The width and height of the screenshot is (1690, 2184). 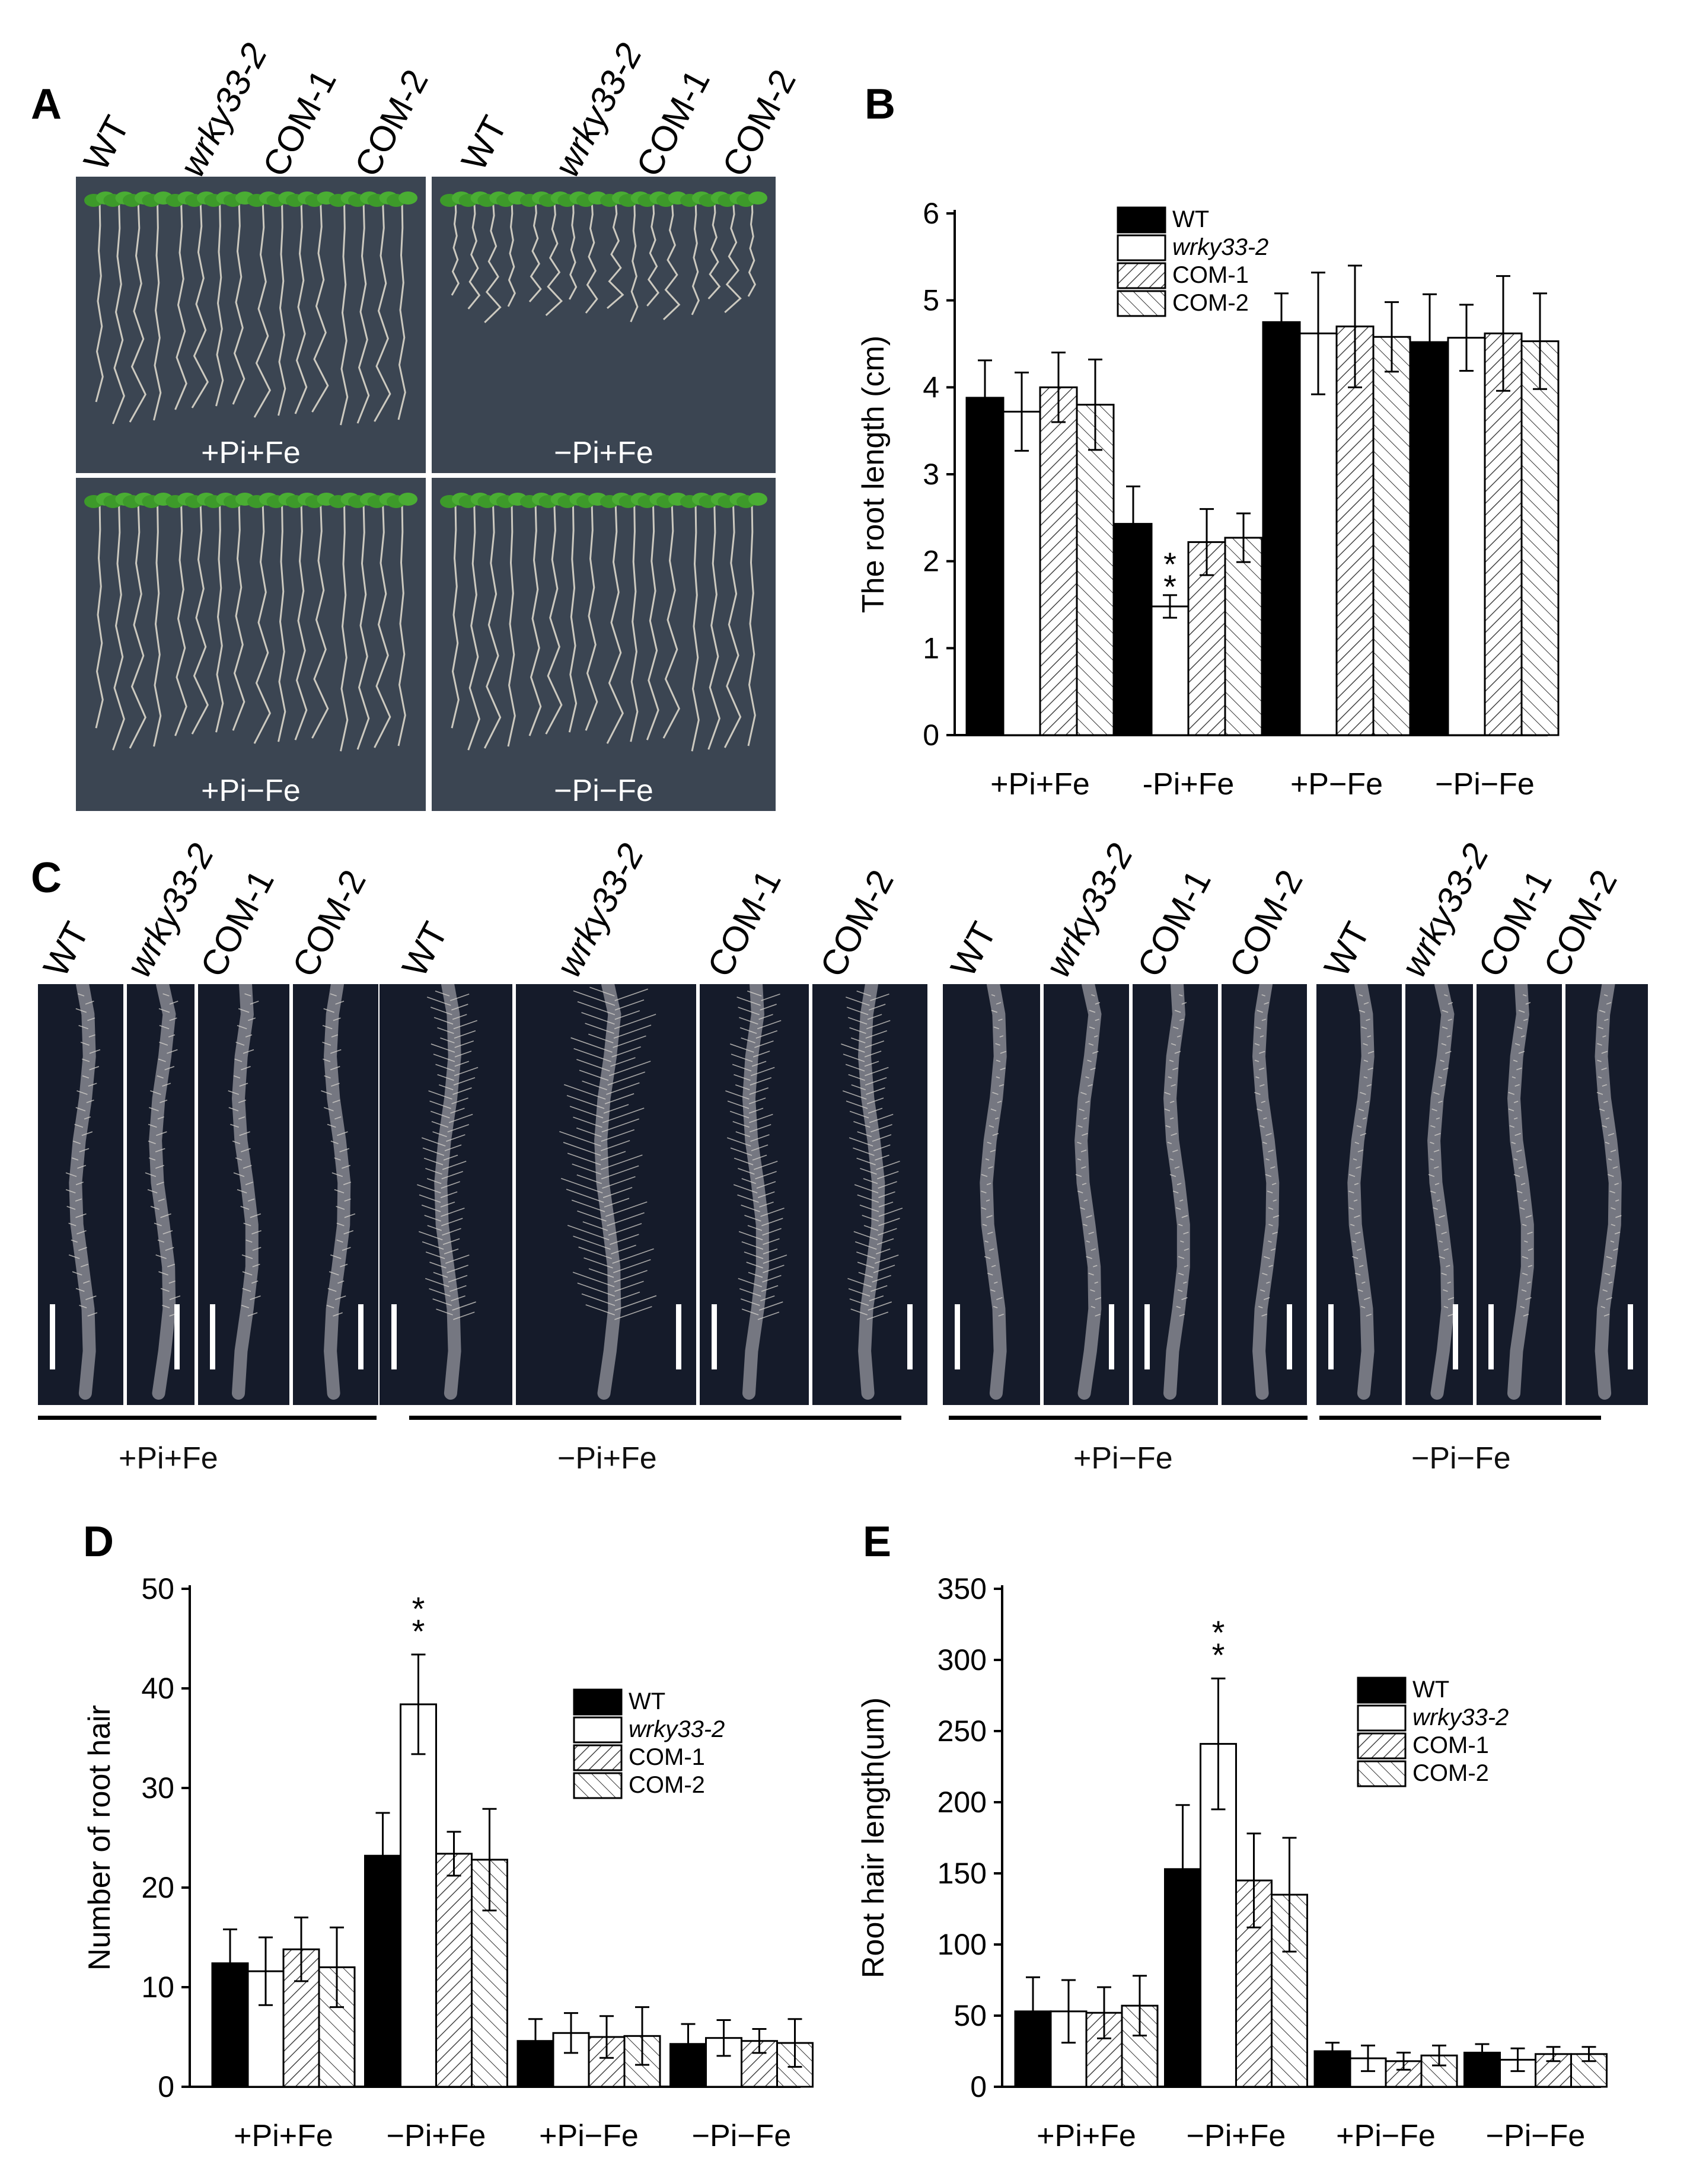 I want to click on x-tick-label: −Pi+Fe, so click(x=1236, y=2136).